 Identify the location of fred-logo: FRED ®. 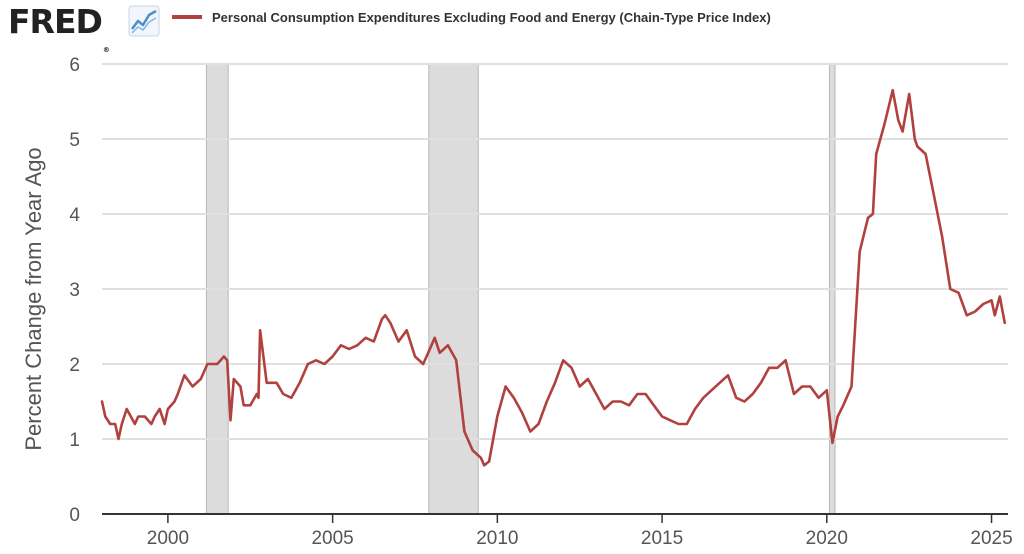
(59, 28).